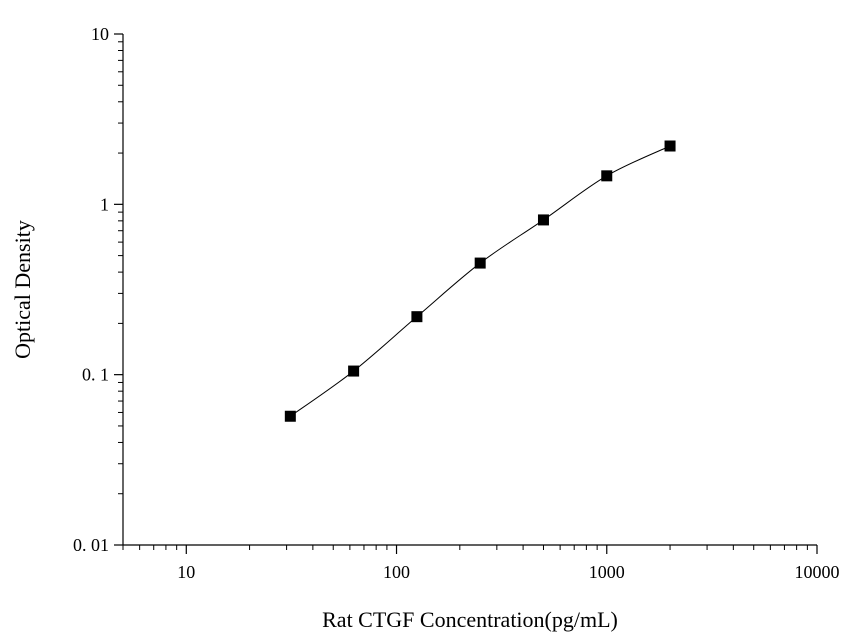 Image resolution: width=857 pixels, height=639 pixels. Describe the element at coordinates (396, 572) in the screenshot. I see `x-tick-label: 100` at that location.